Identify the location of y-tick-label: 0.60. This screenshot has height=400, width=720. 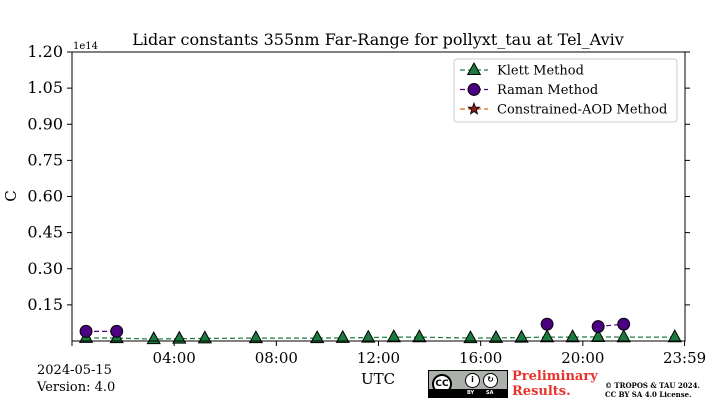
(45, 196).